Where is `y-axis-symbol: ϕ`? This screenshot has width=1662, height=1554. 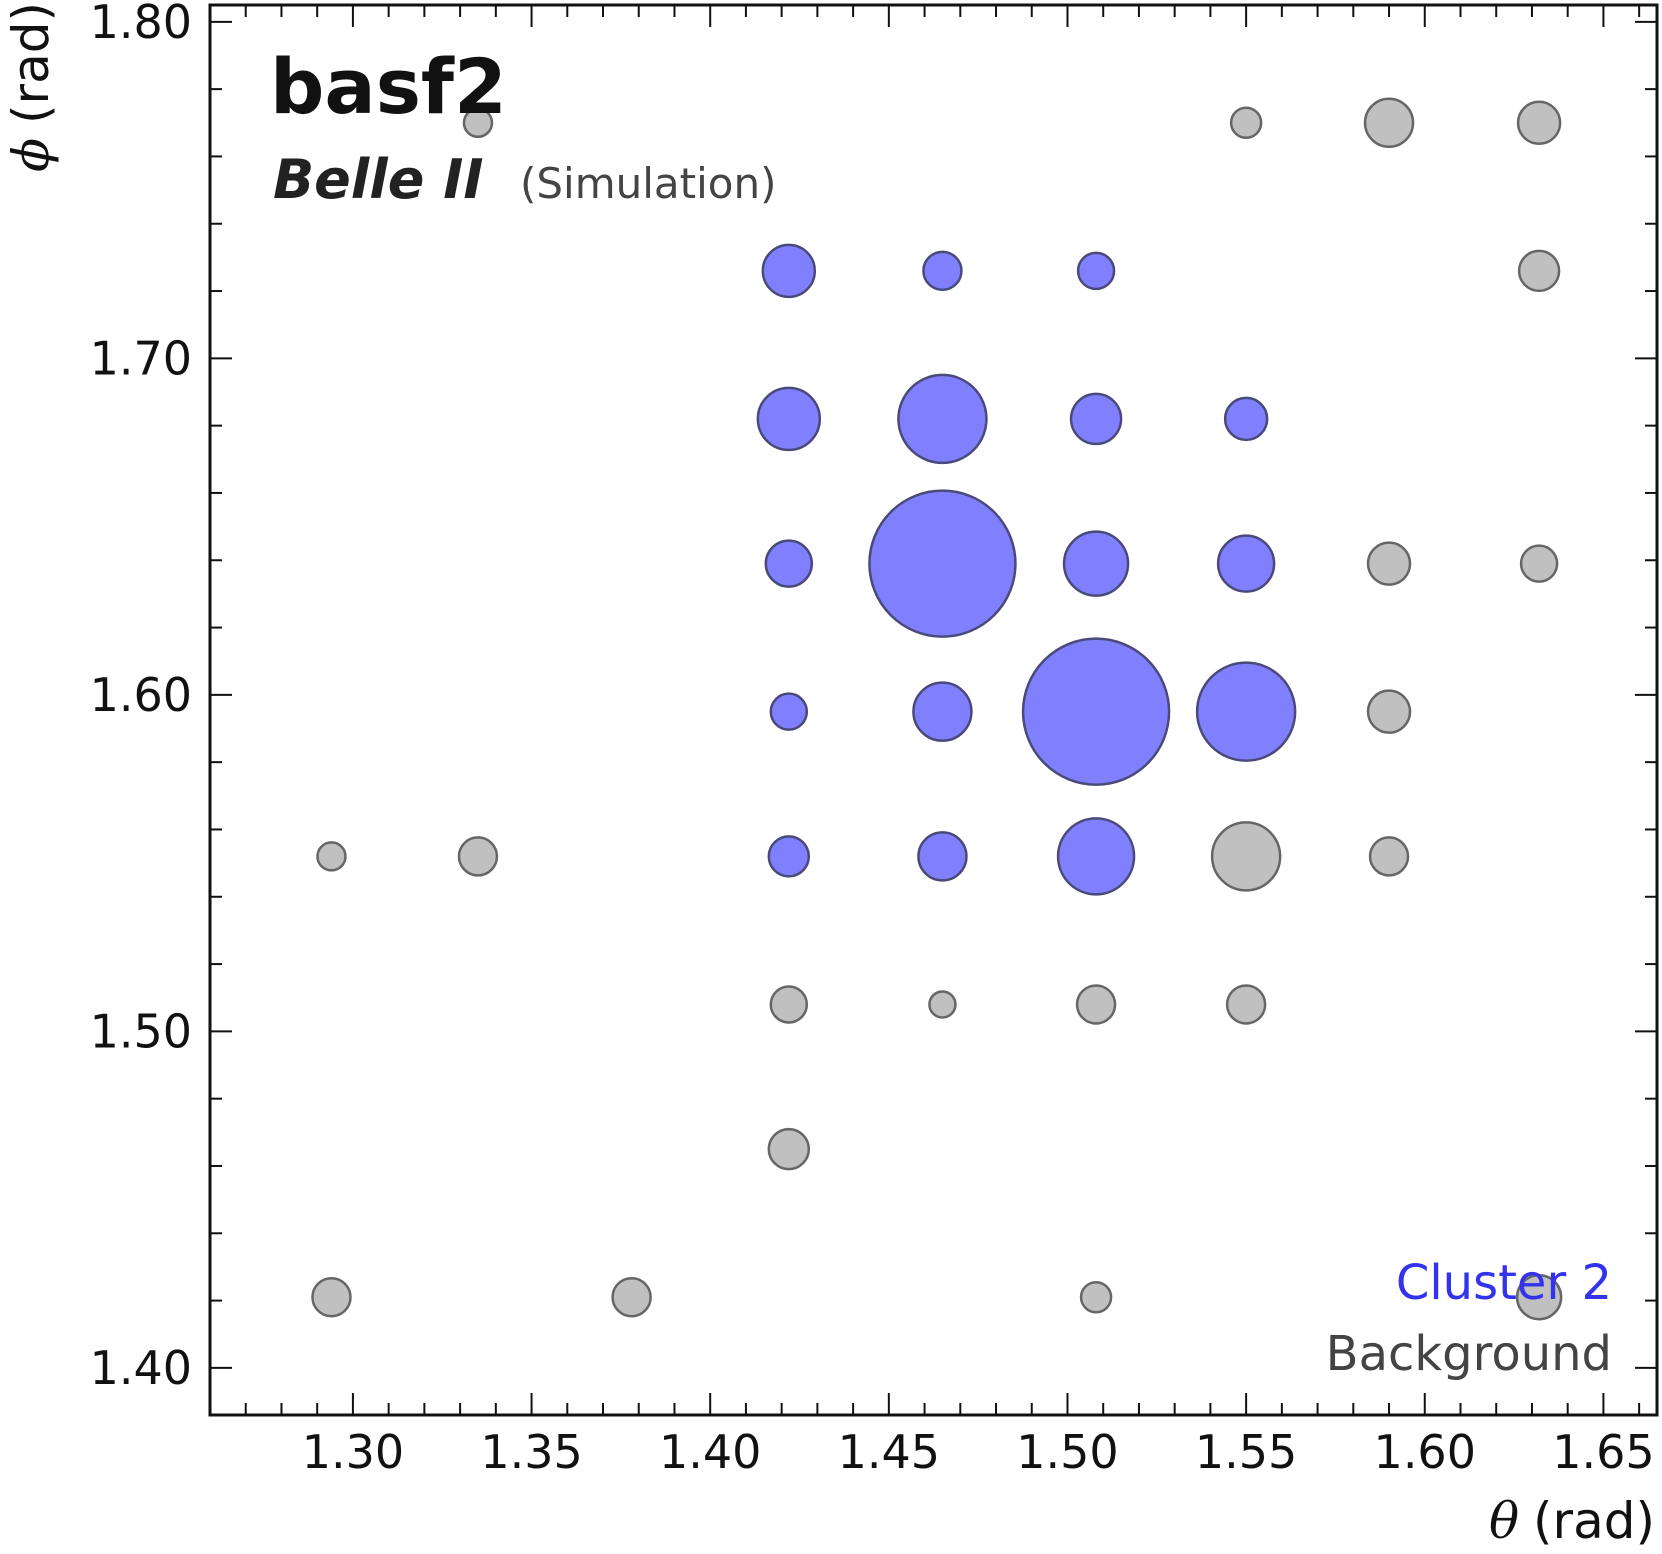
y-axis-symbol: ϕ is located at coordinates (31, 155).